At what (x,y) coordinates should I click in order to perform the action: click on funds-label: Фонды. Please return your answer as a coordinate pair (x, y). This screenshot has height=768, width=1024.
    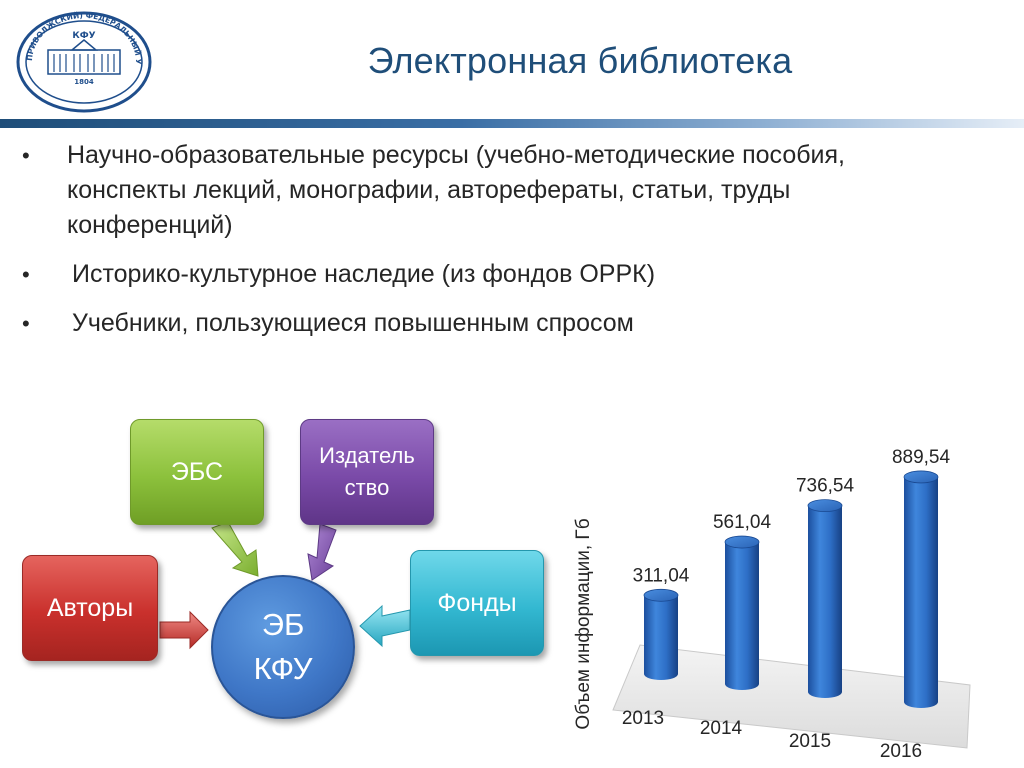
    Looking at the image, I should click on (477, 602).